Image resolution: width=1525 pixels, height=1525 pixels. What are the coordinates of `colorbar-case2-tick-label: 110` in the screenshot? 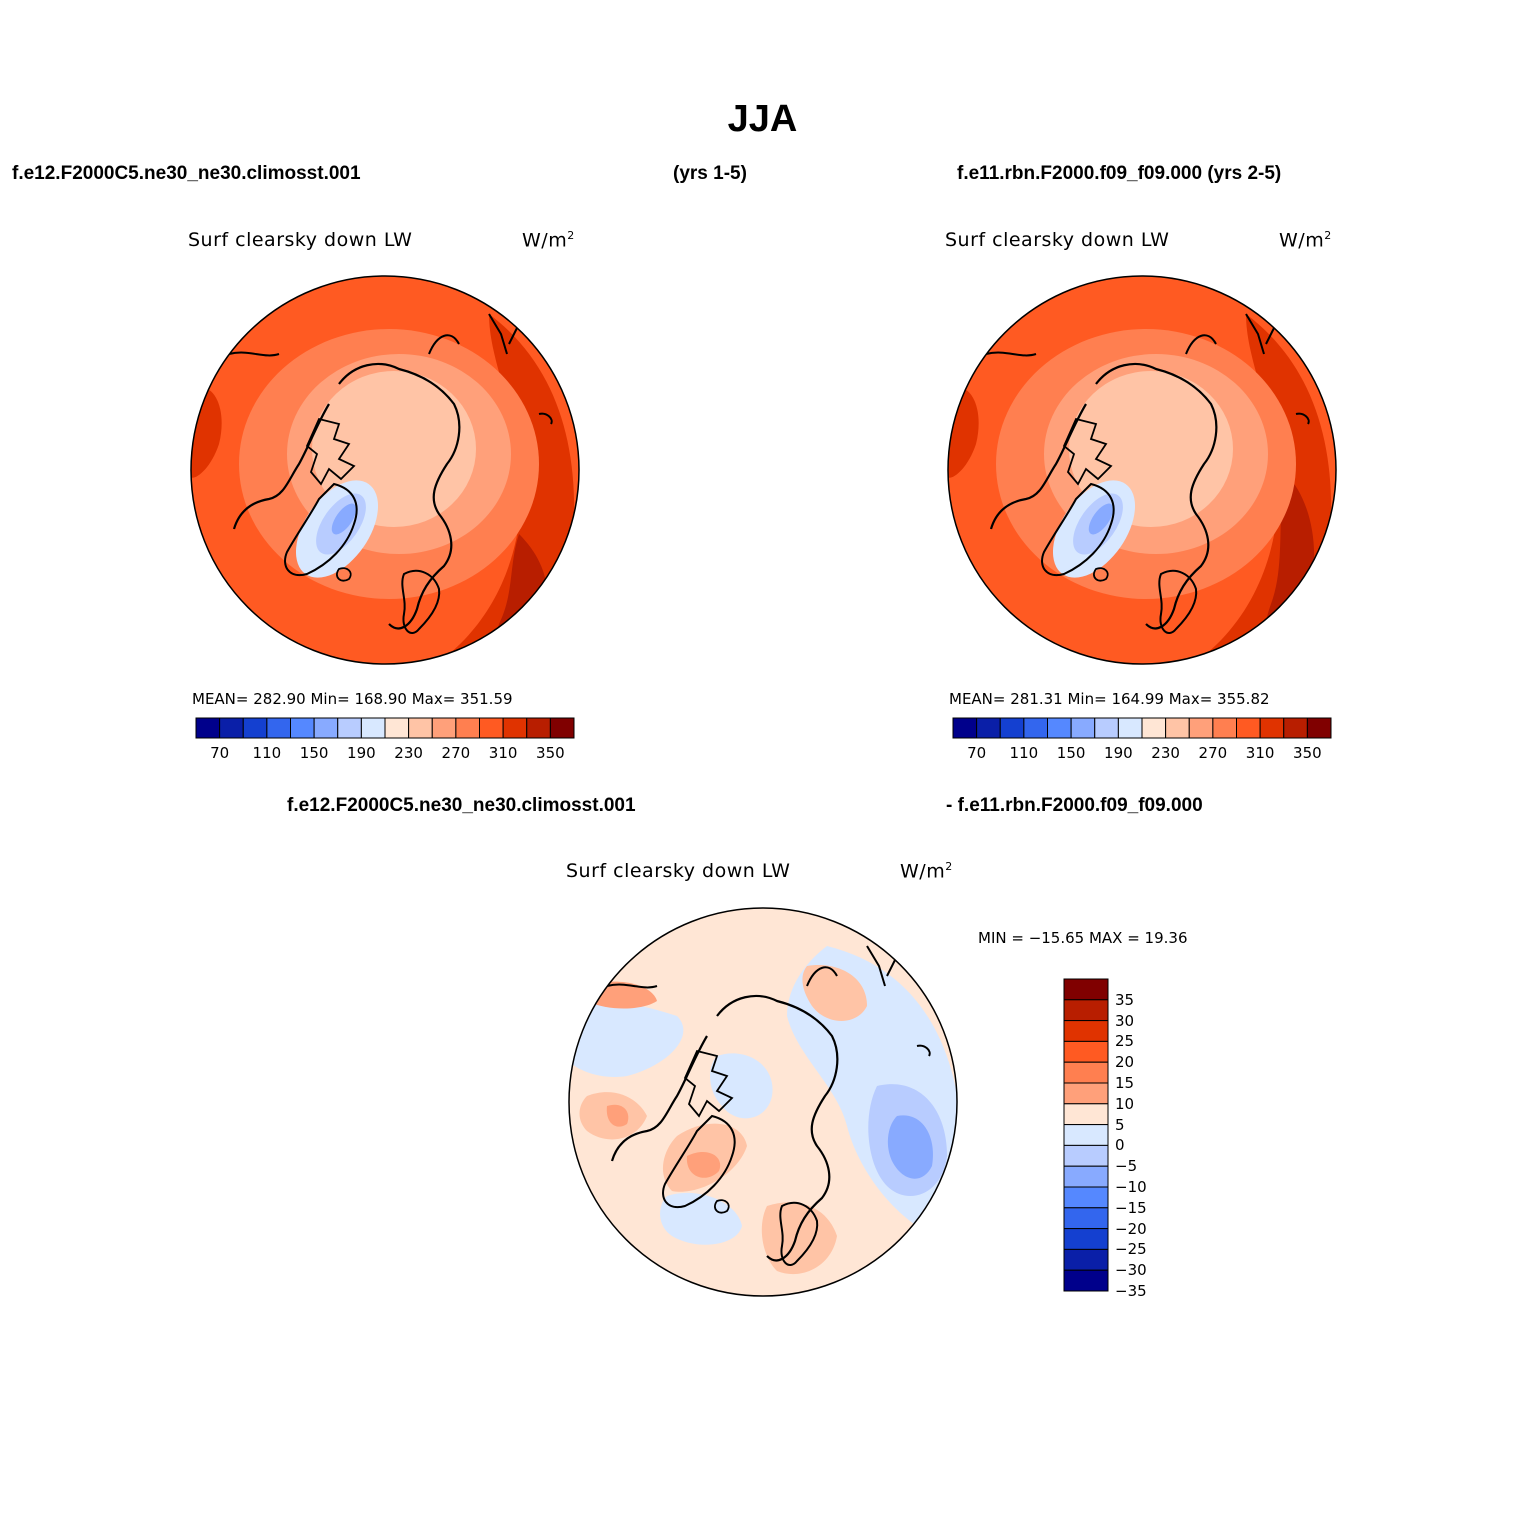 It's located at (1024, 753).